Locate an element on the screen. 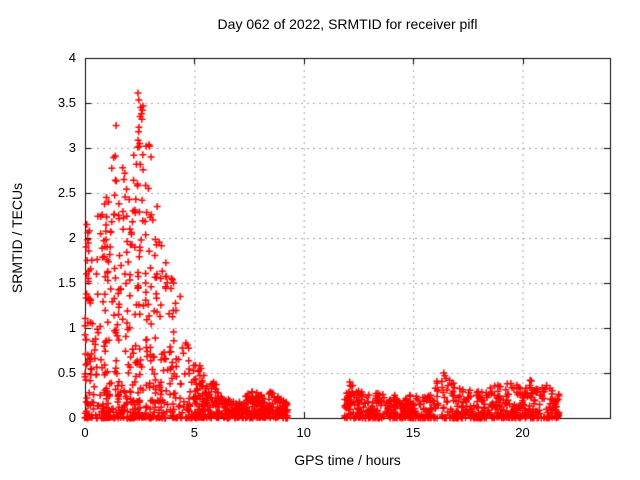 This screenshot has width=640, height=480. y-tick-label: 0 is located at coordinates (72, 417).